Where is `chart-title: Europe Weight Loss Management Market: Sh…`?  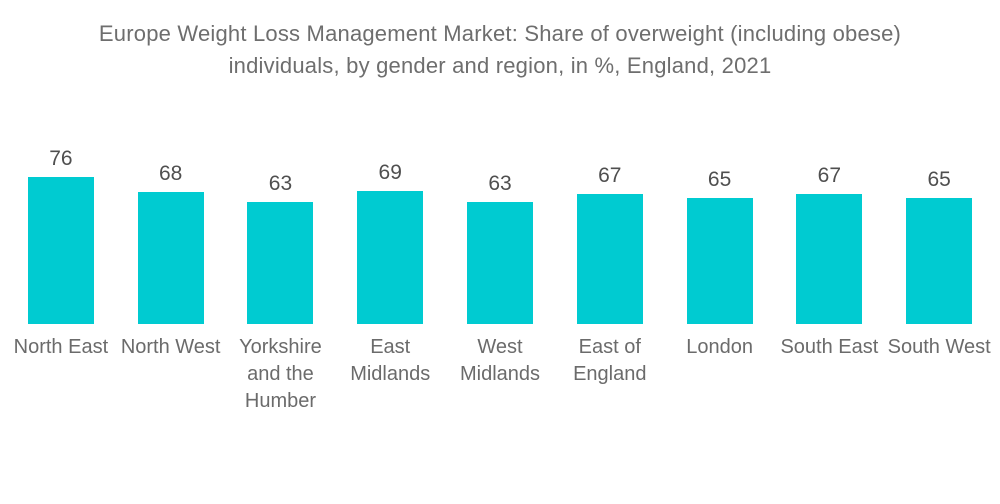
chart-title: Europe Weight Loss Management Market: Sh… is located at coordinates (500, 49).